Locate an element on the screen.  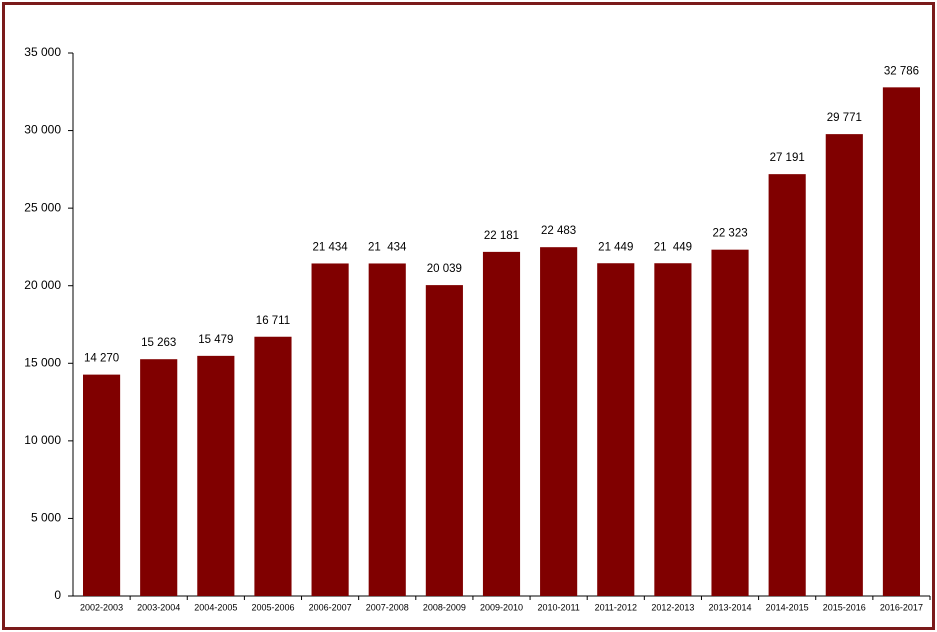
x-tick-label: 2011-2012 is located at coordinates (616, 607).